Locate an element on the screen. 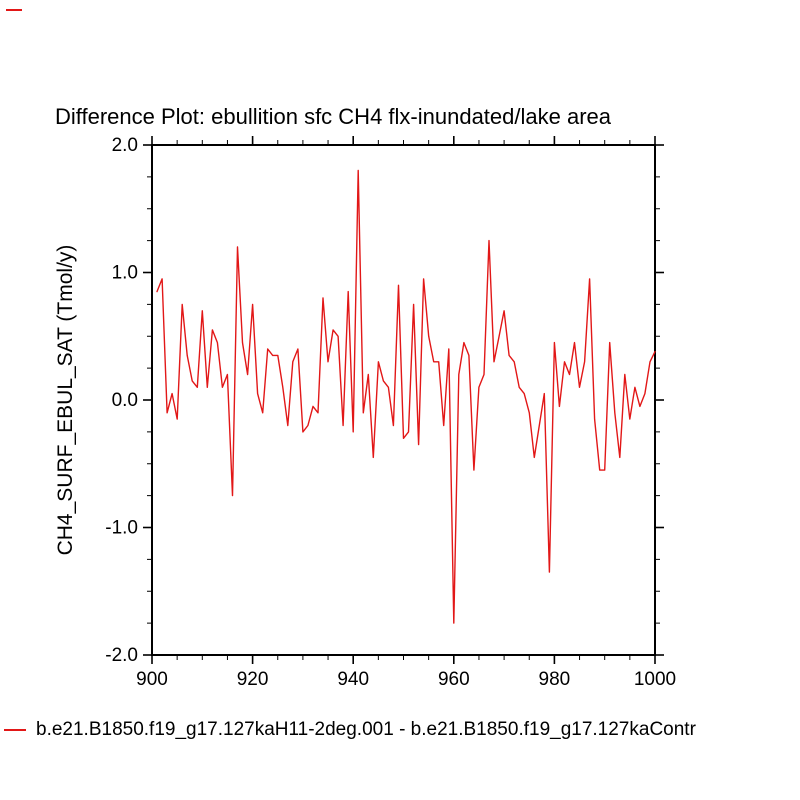 The image size is (800, 800). legend-line-sample is located at coordinates (15, 730).